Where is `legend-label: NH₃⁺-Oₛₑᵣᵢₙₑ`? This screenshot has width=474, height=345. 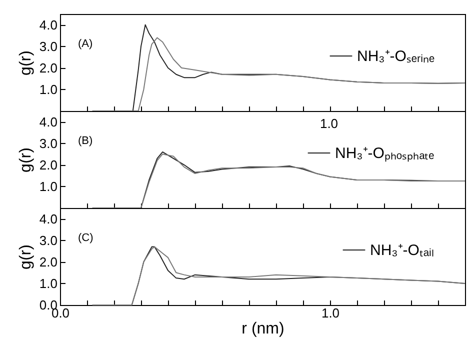 legend-label: NH₃⁺-Oₛₑᵣᵢₙₑ is located at coordinates (396, 56).